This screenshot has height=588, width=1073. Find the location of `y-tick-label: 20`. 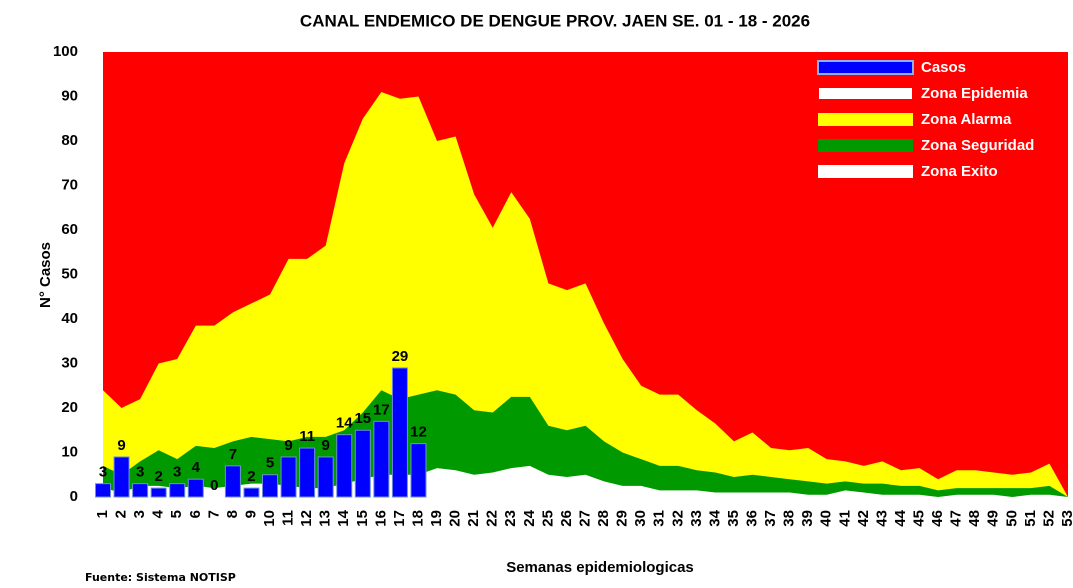

y-tick-label: 20 is located at coordinates (69, 407).